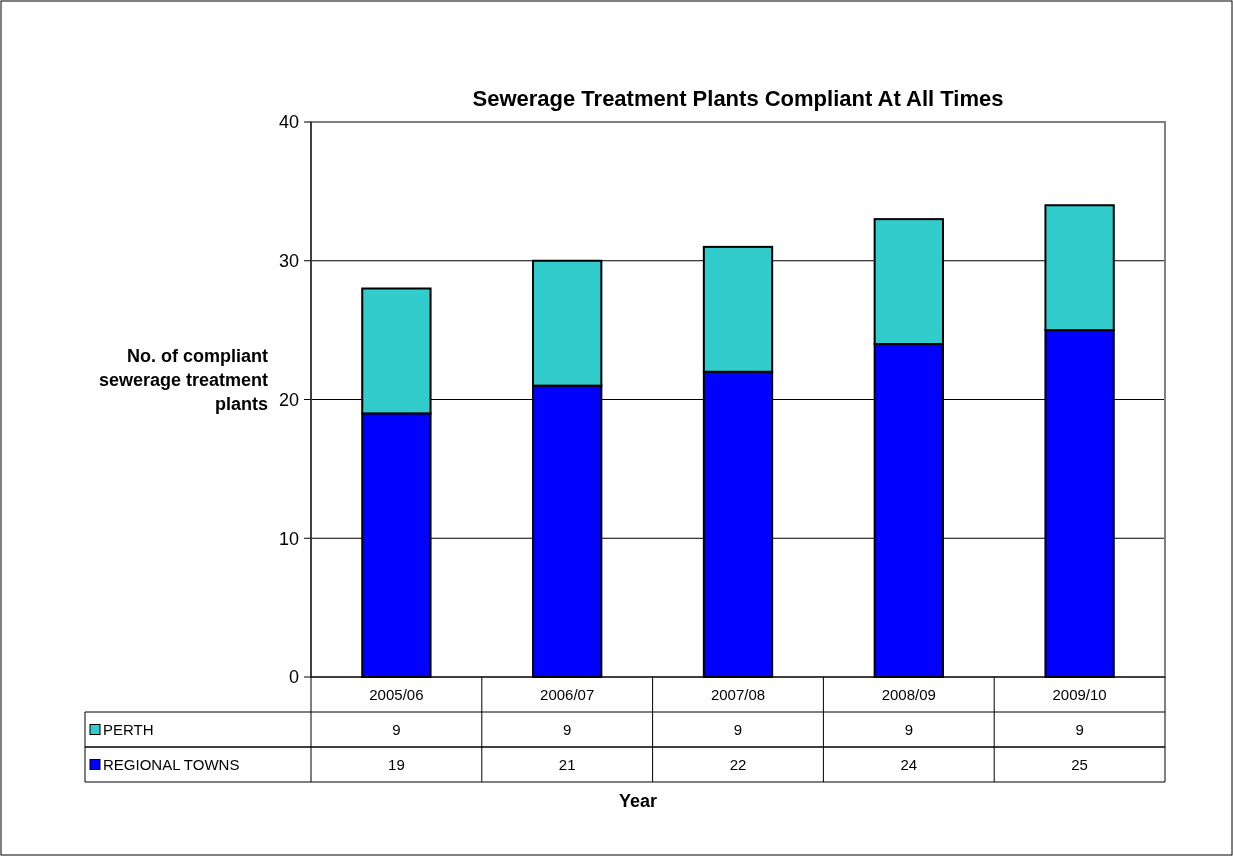 This screenshot has width=1233, height=856. I want to click on x-tick-label: 2005/06, so click(396, 694).